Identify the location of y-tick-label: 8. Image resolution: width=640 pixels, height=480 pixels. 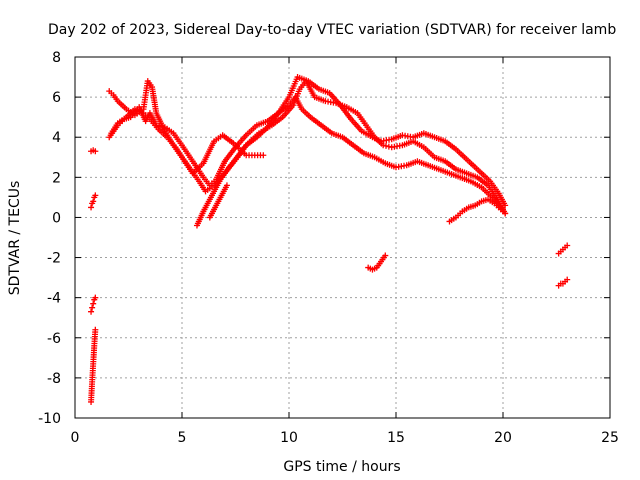
(56, 58).